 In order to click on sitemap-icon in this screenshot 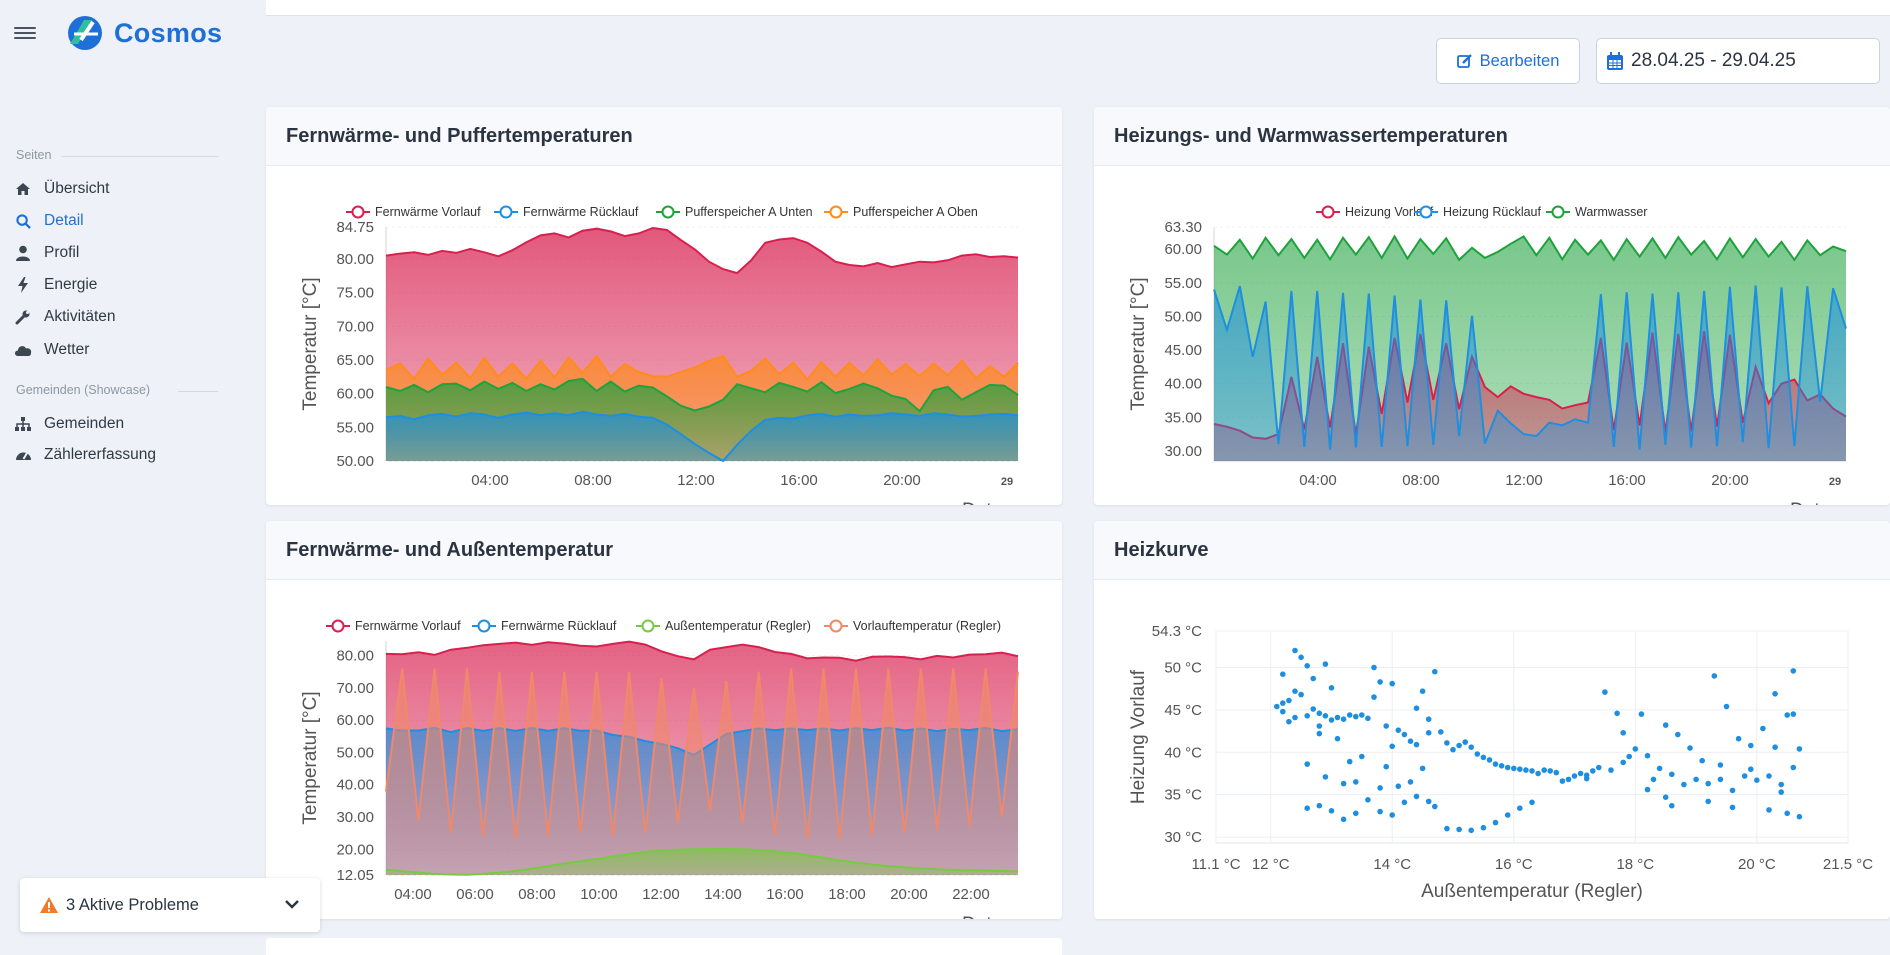, I will do `click(23, 424)`.